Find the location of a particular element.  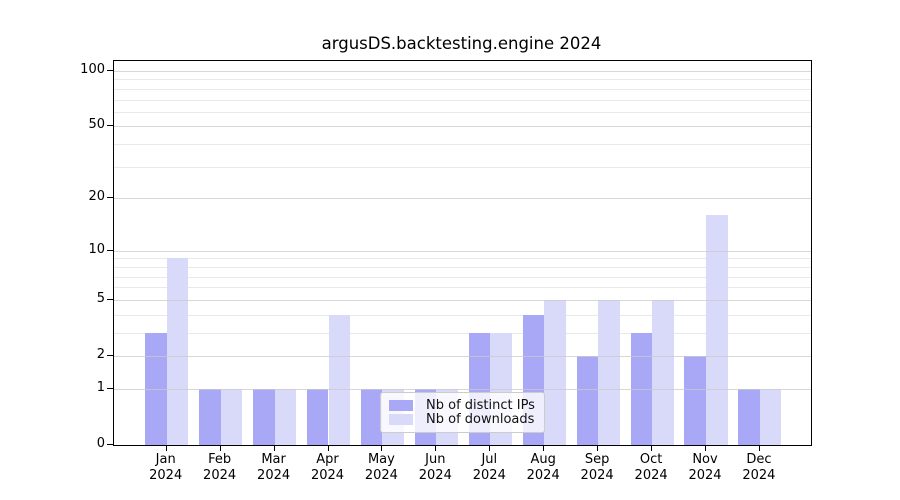

x-tick-label-mar: Mar 2024 is located at coordinates (274, 467).